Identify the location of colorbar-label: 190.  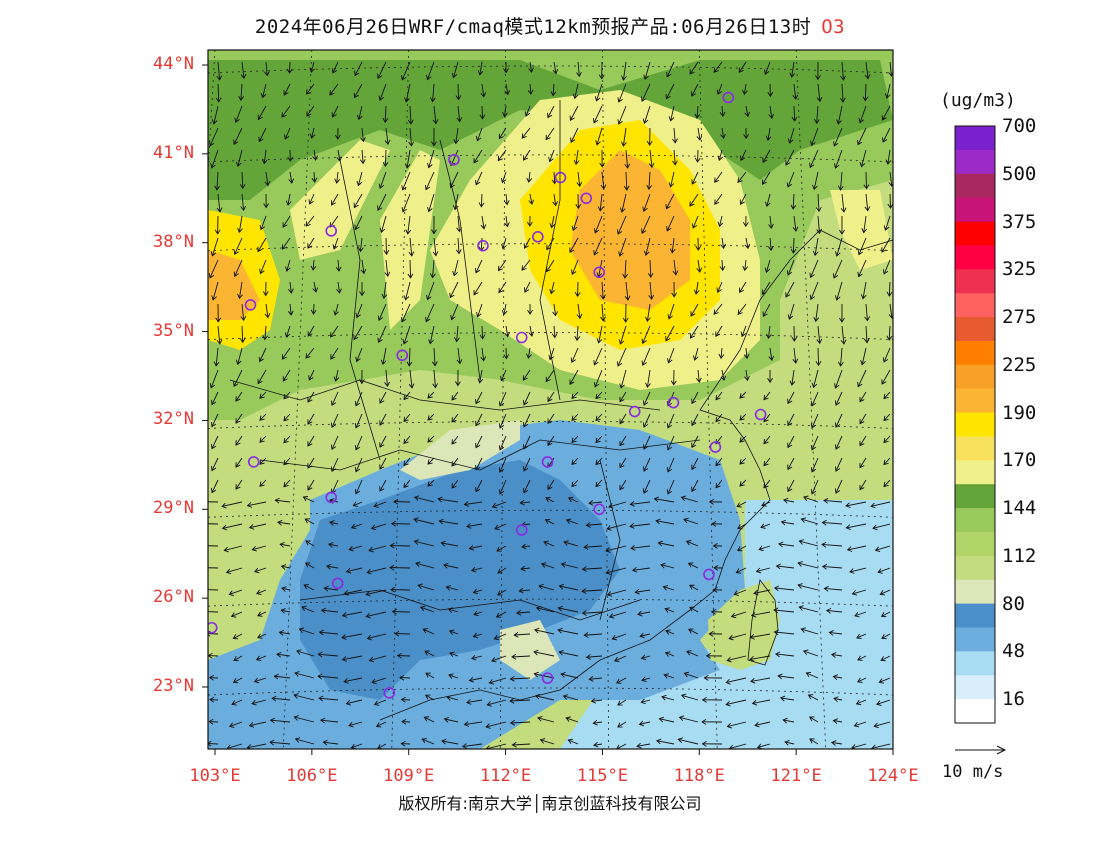
(1019, 412).